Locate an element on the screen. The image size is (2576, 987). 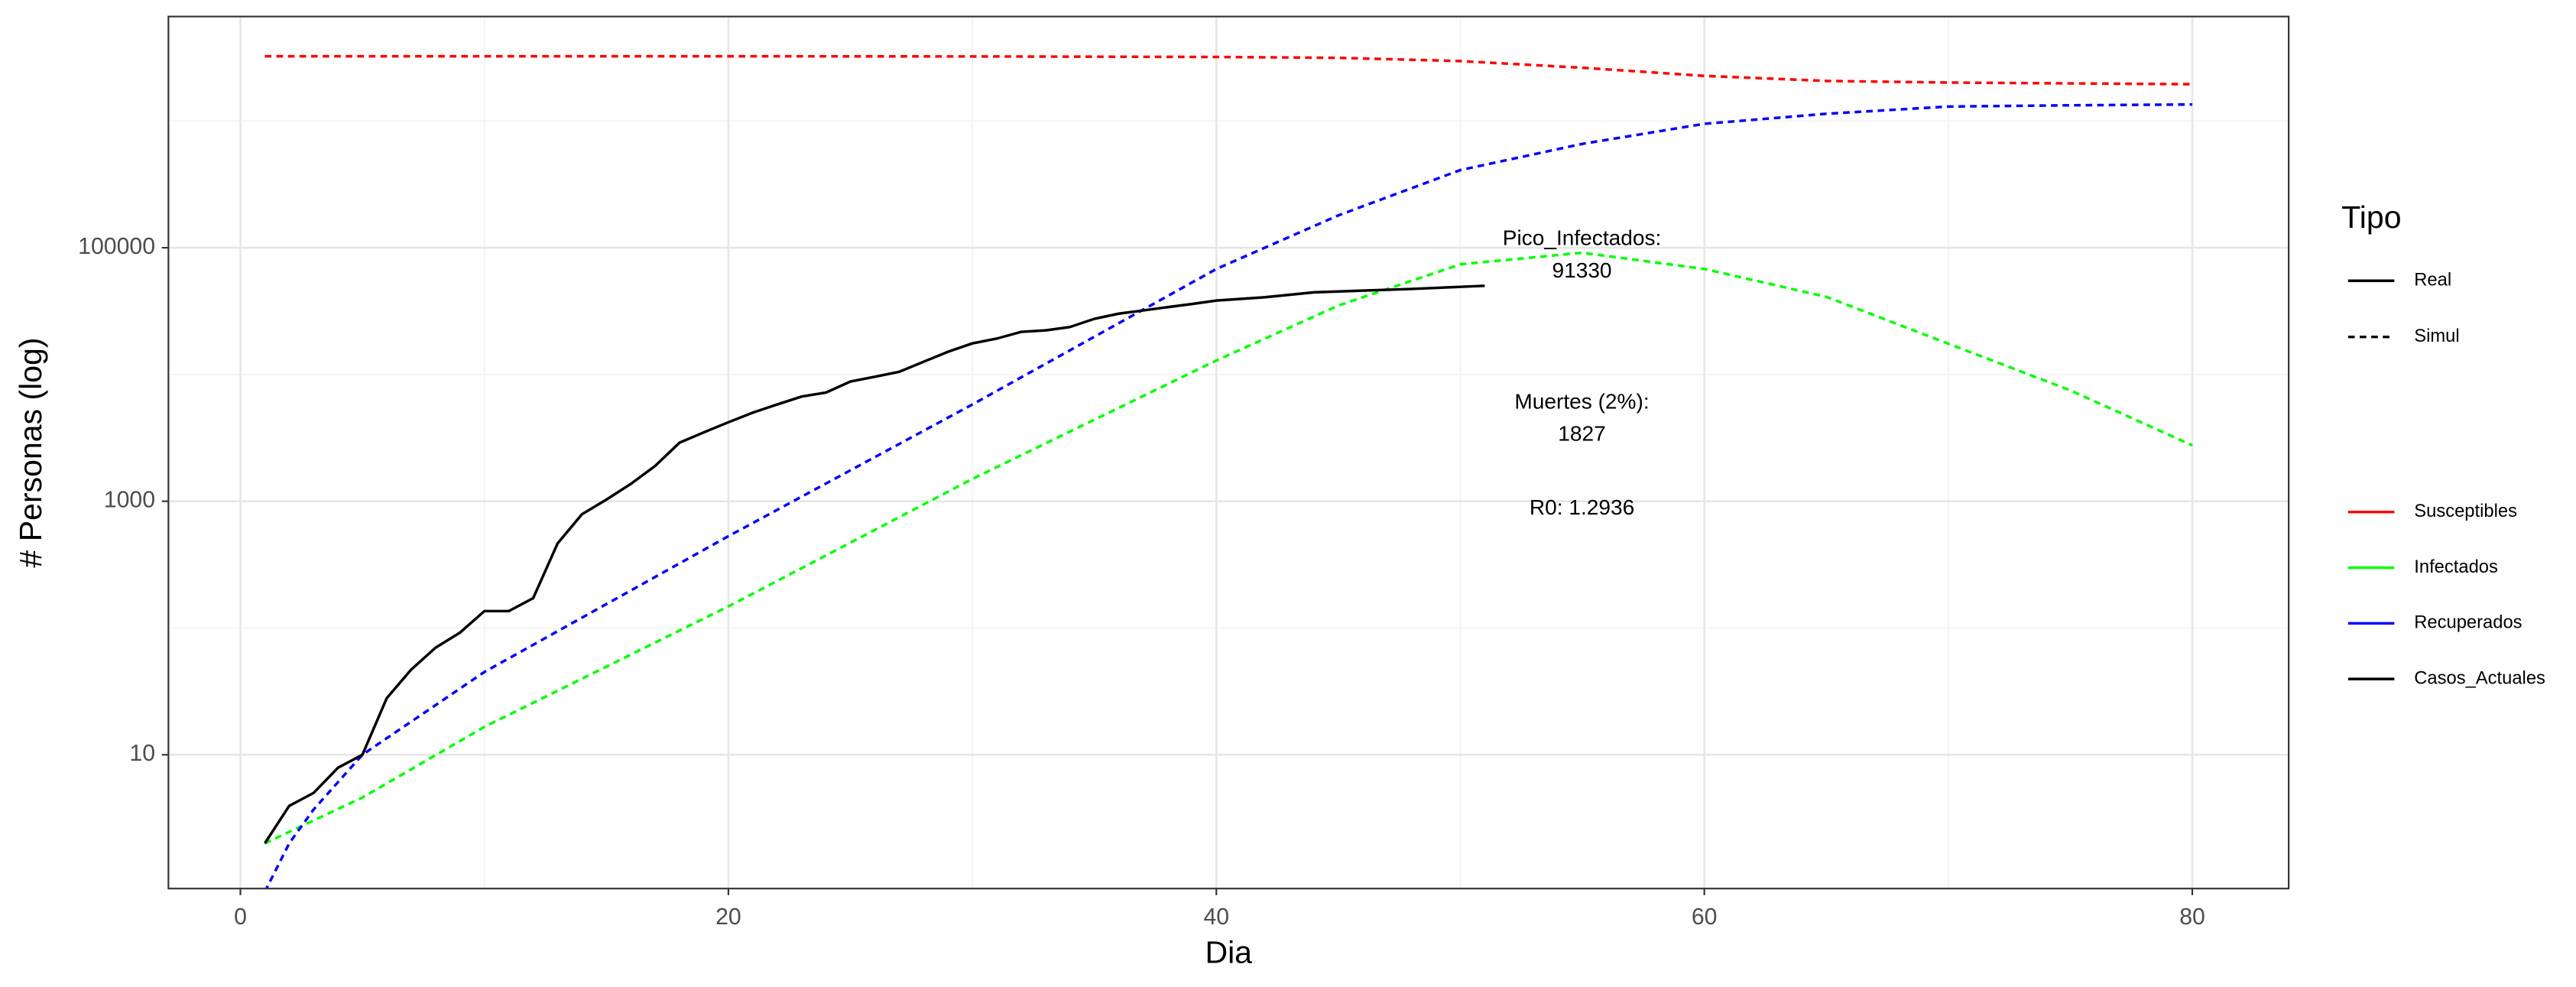
series-line is located at coordinates (1228, 70).